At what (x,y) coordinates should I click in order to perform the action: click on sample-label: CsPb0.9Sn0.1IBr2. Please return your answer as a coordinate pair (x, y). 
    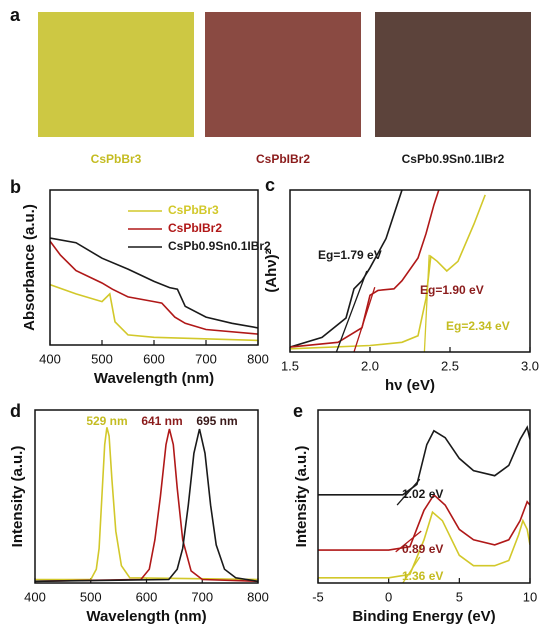
    Looking at the image, I should click on (453, 159).